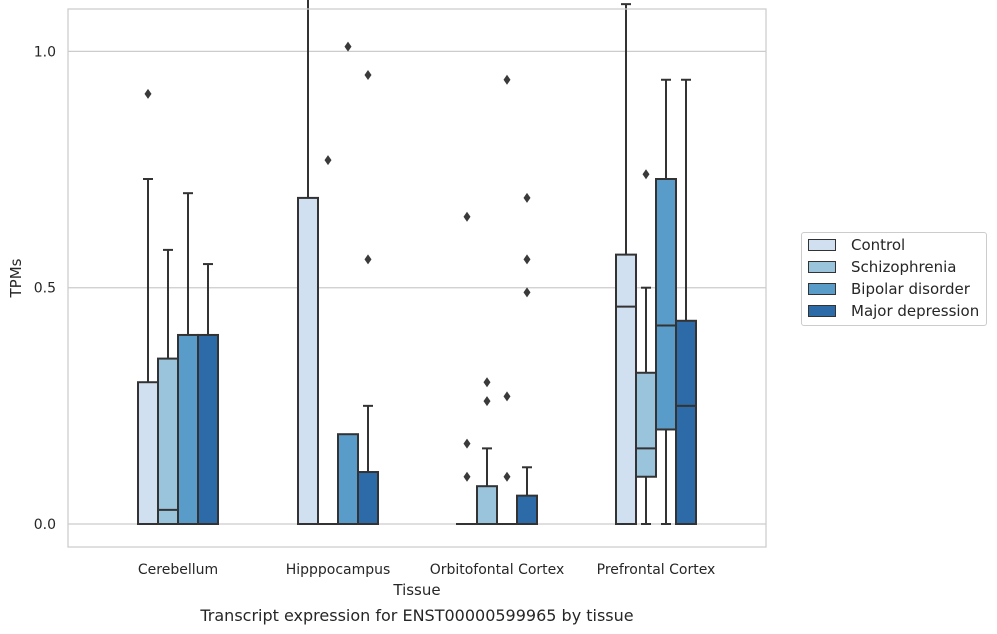  I want to click on box-major-depression-orbitofontal-cortex, so click(527, 359).